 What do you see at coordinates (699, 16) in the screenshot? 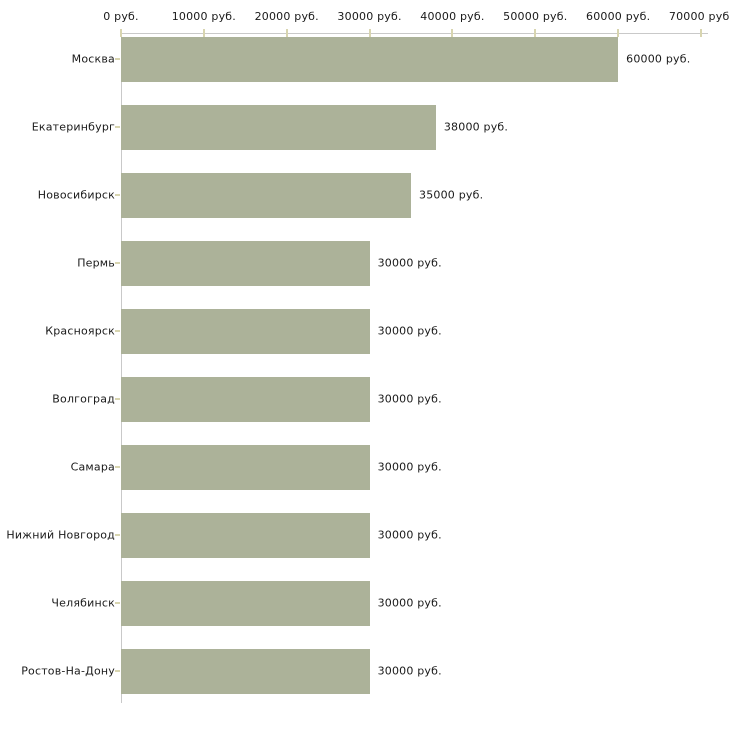
I see `x-tick-label: 70000 руб.` at bounding box center [699, 16].